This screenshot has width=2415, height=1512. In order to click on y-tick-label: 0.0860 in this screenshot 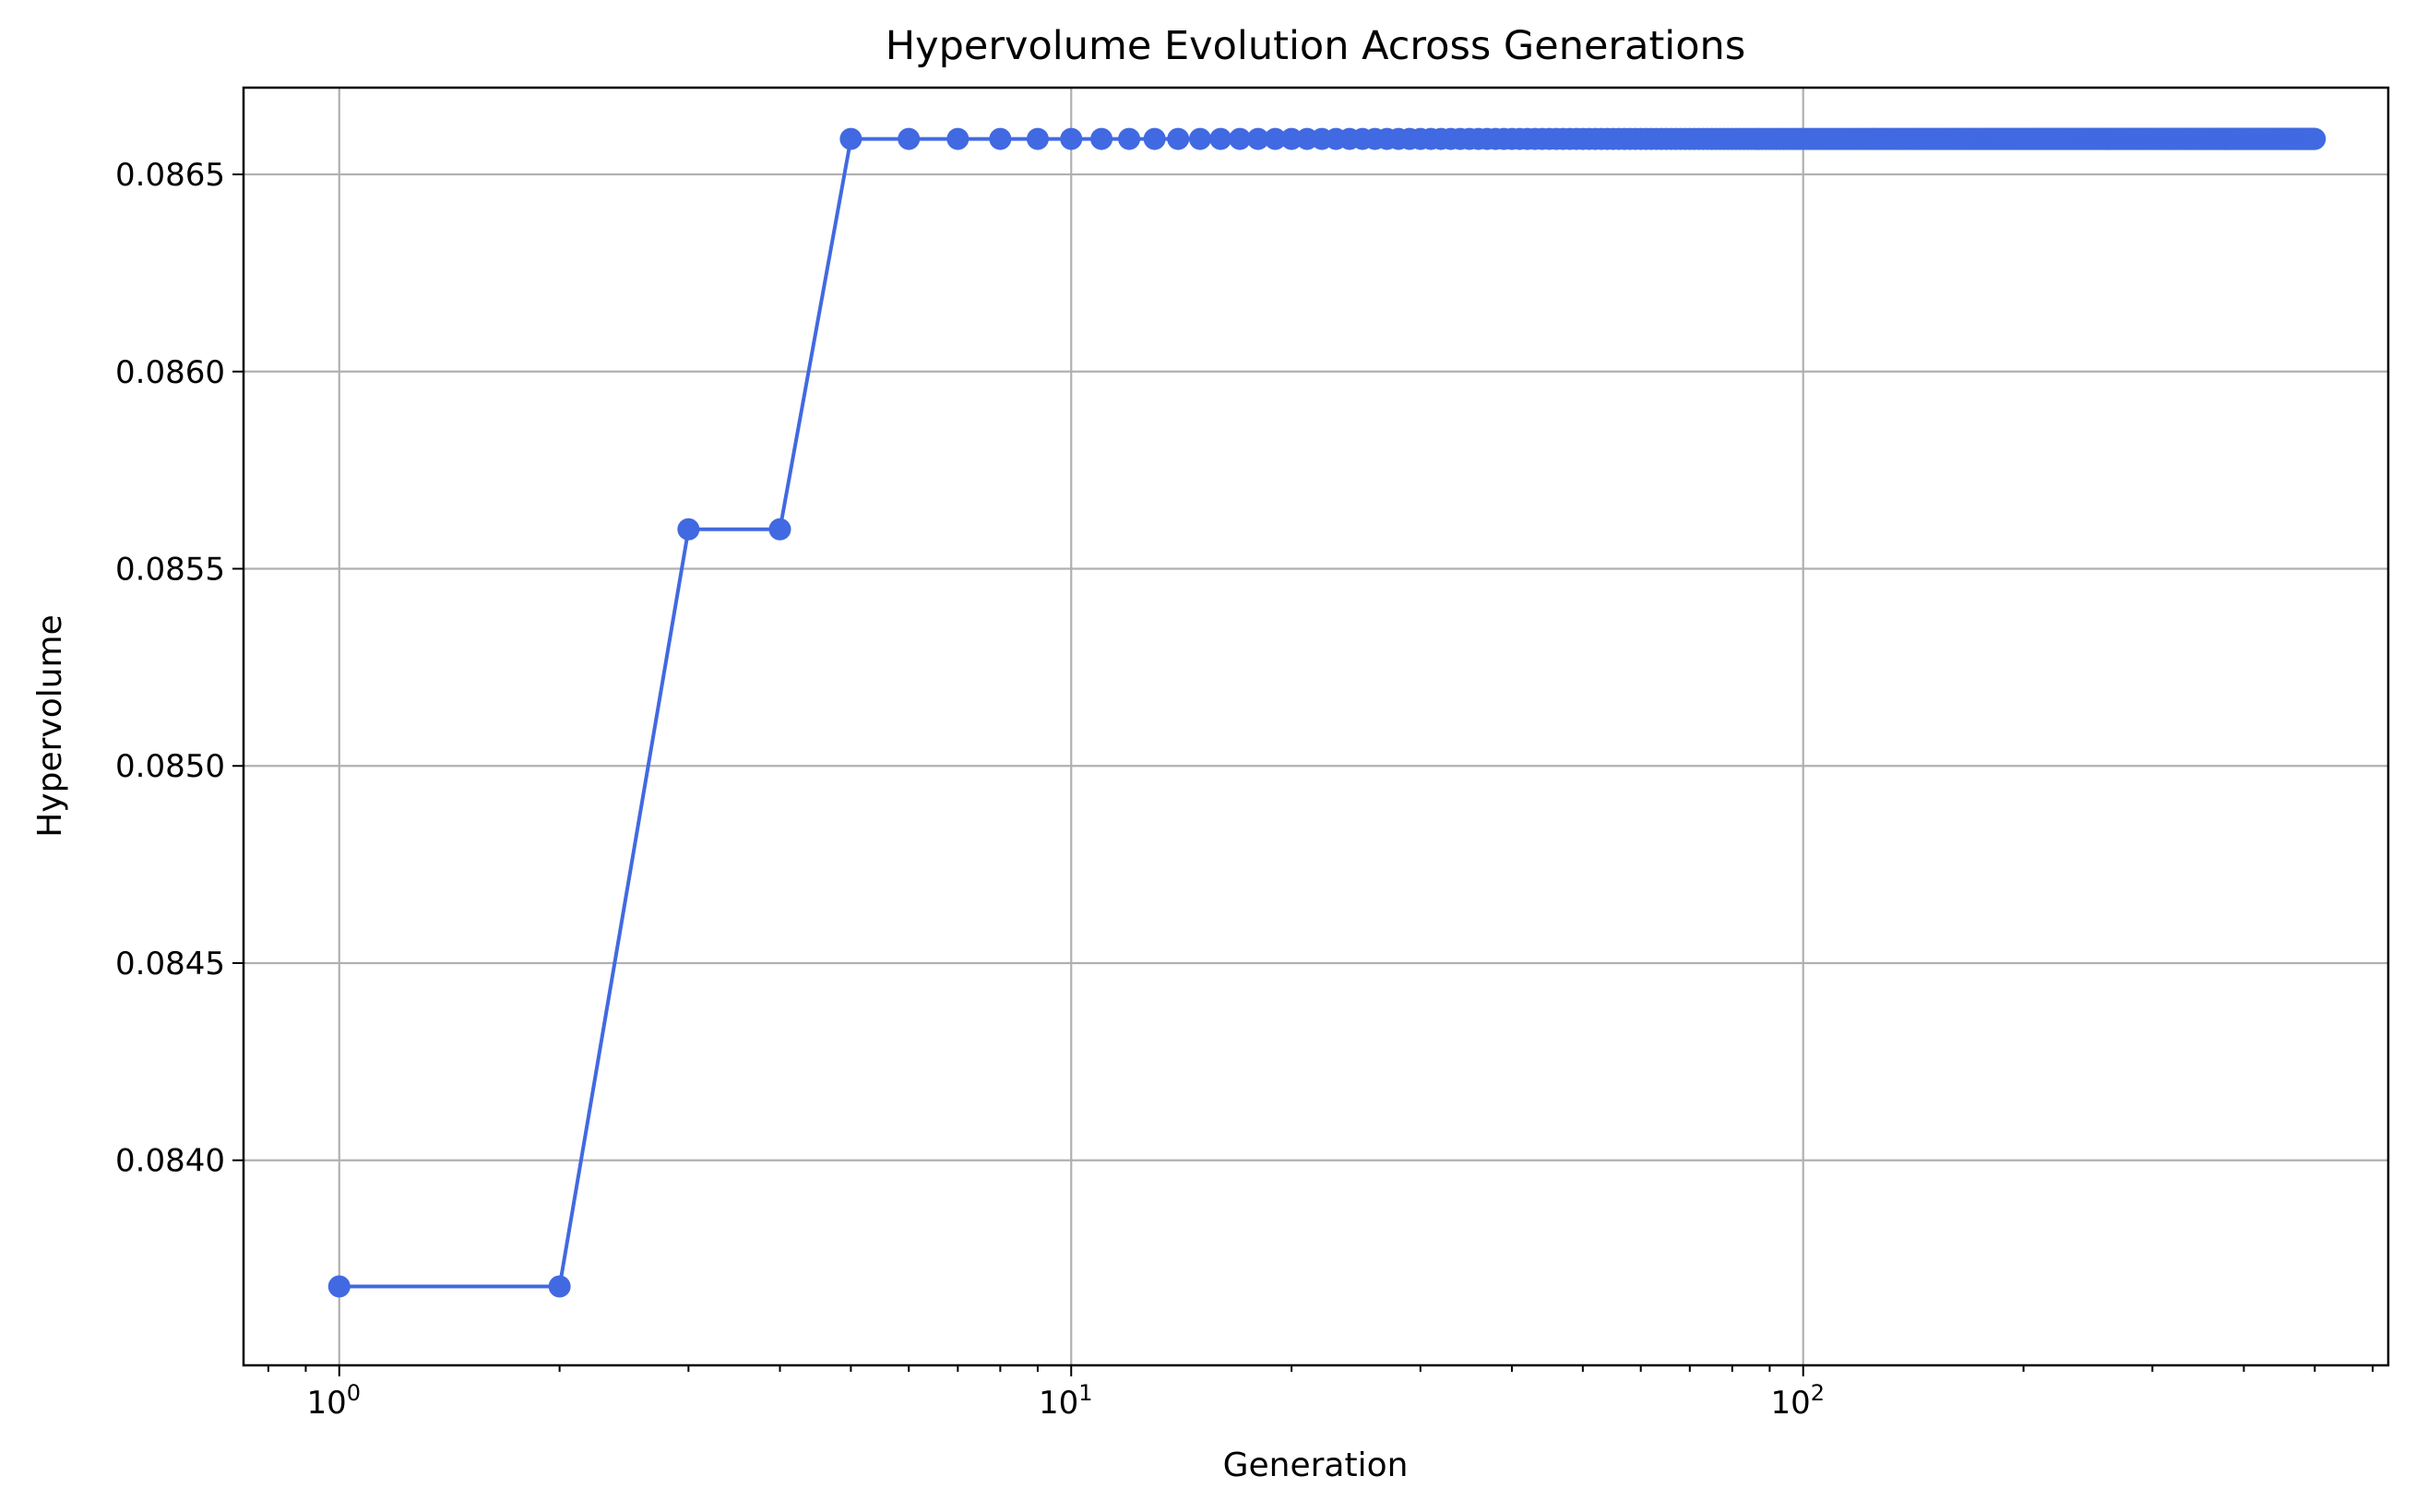, I will do `click(170, 372)`.